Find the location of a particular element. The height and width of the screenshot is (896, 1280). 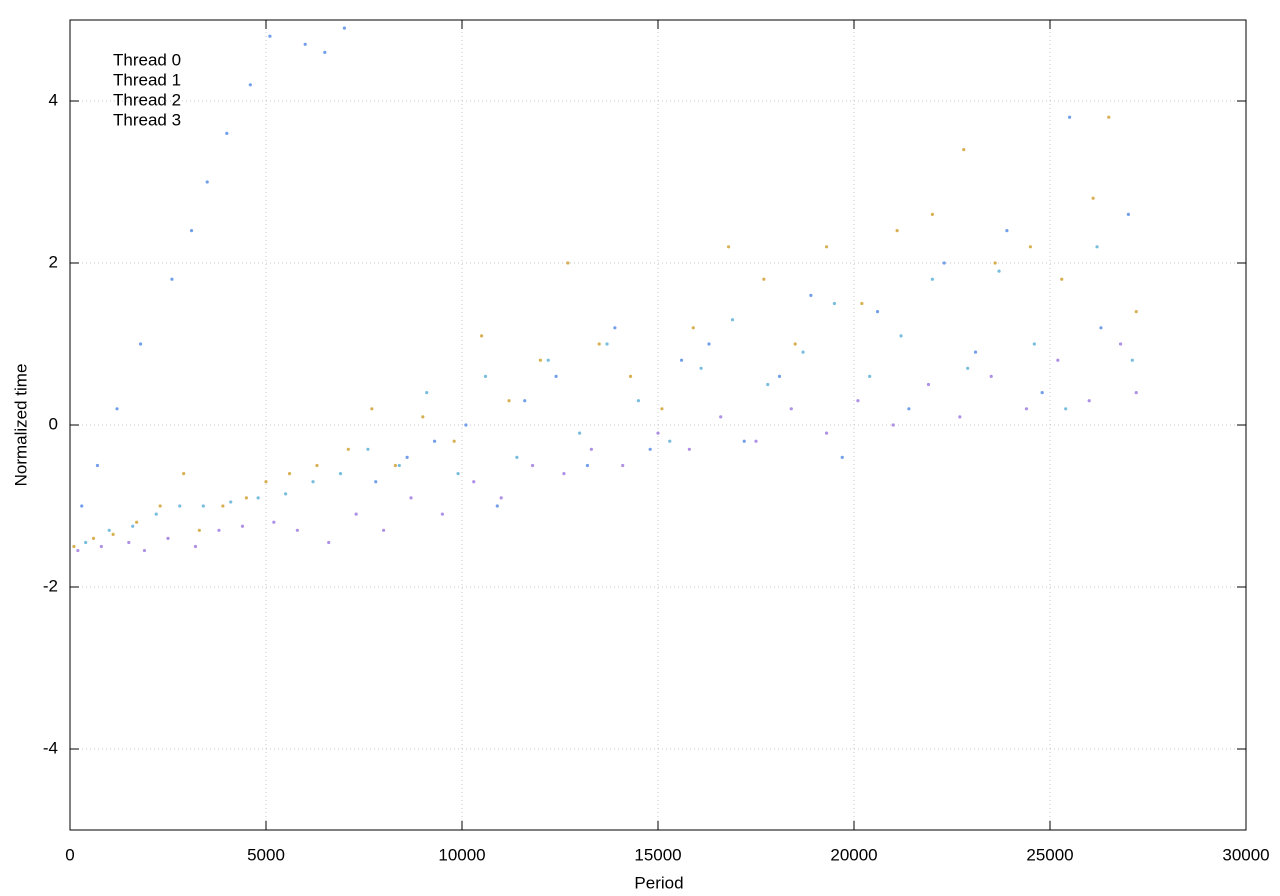

legend-label: Thread 1 is located at coordinates (147, 79).